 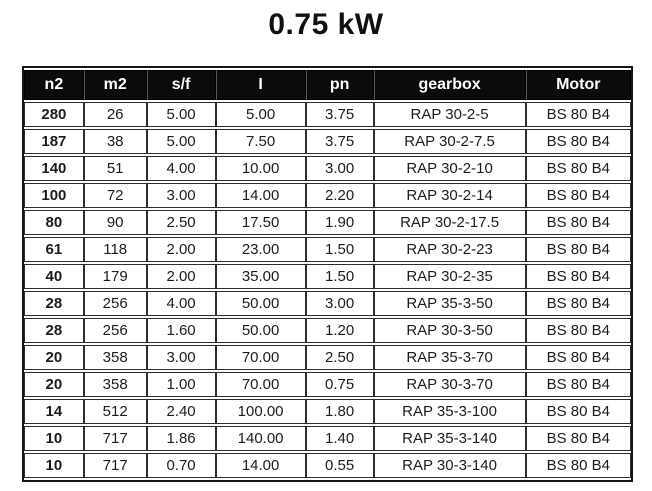 I want to click on table-row: 14 512 2.40 100.00 1.80 RAP 35-3-100 BS 80 B4, so click(x=327, y=411).